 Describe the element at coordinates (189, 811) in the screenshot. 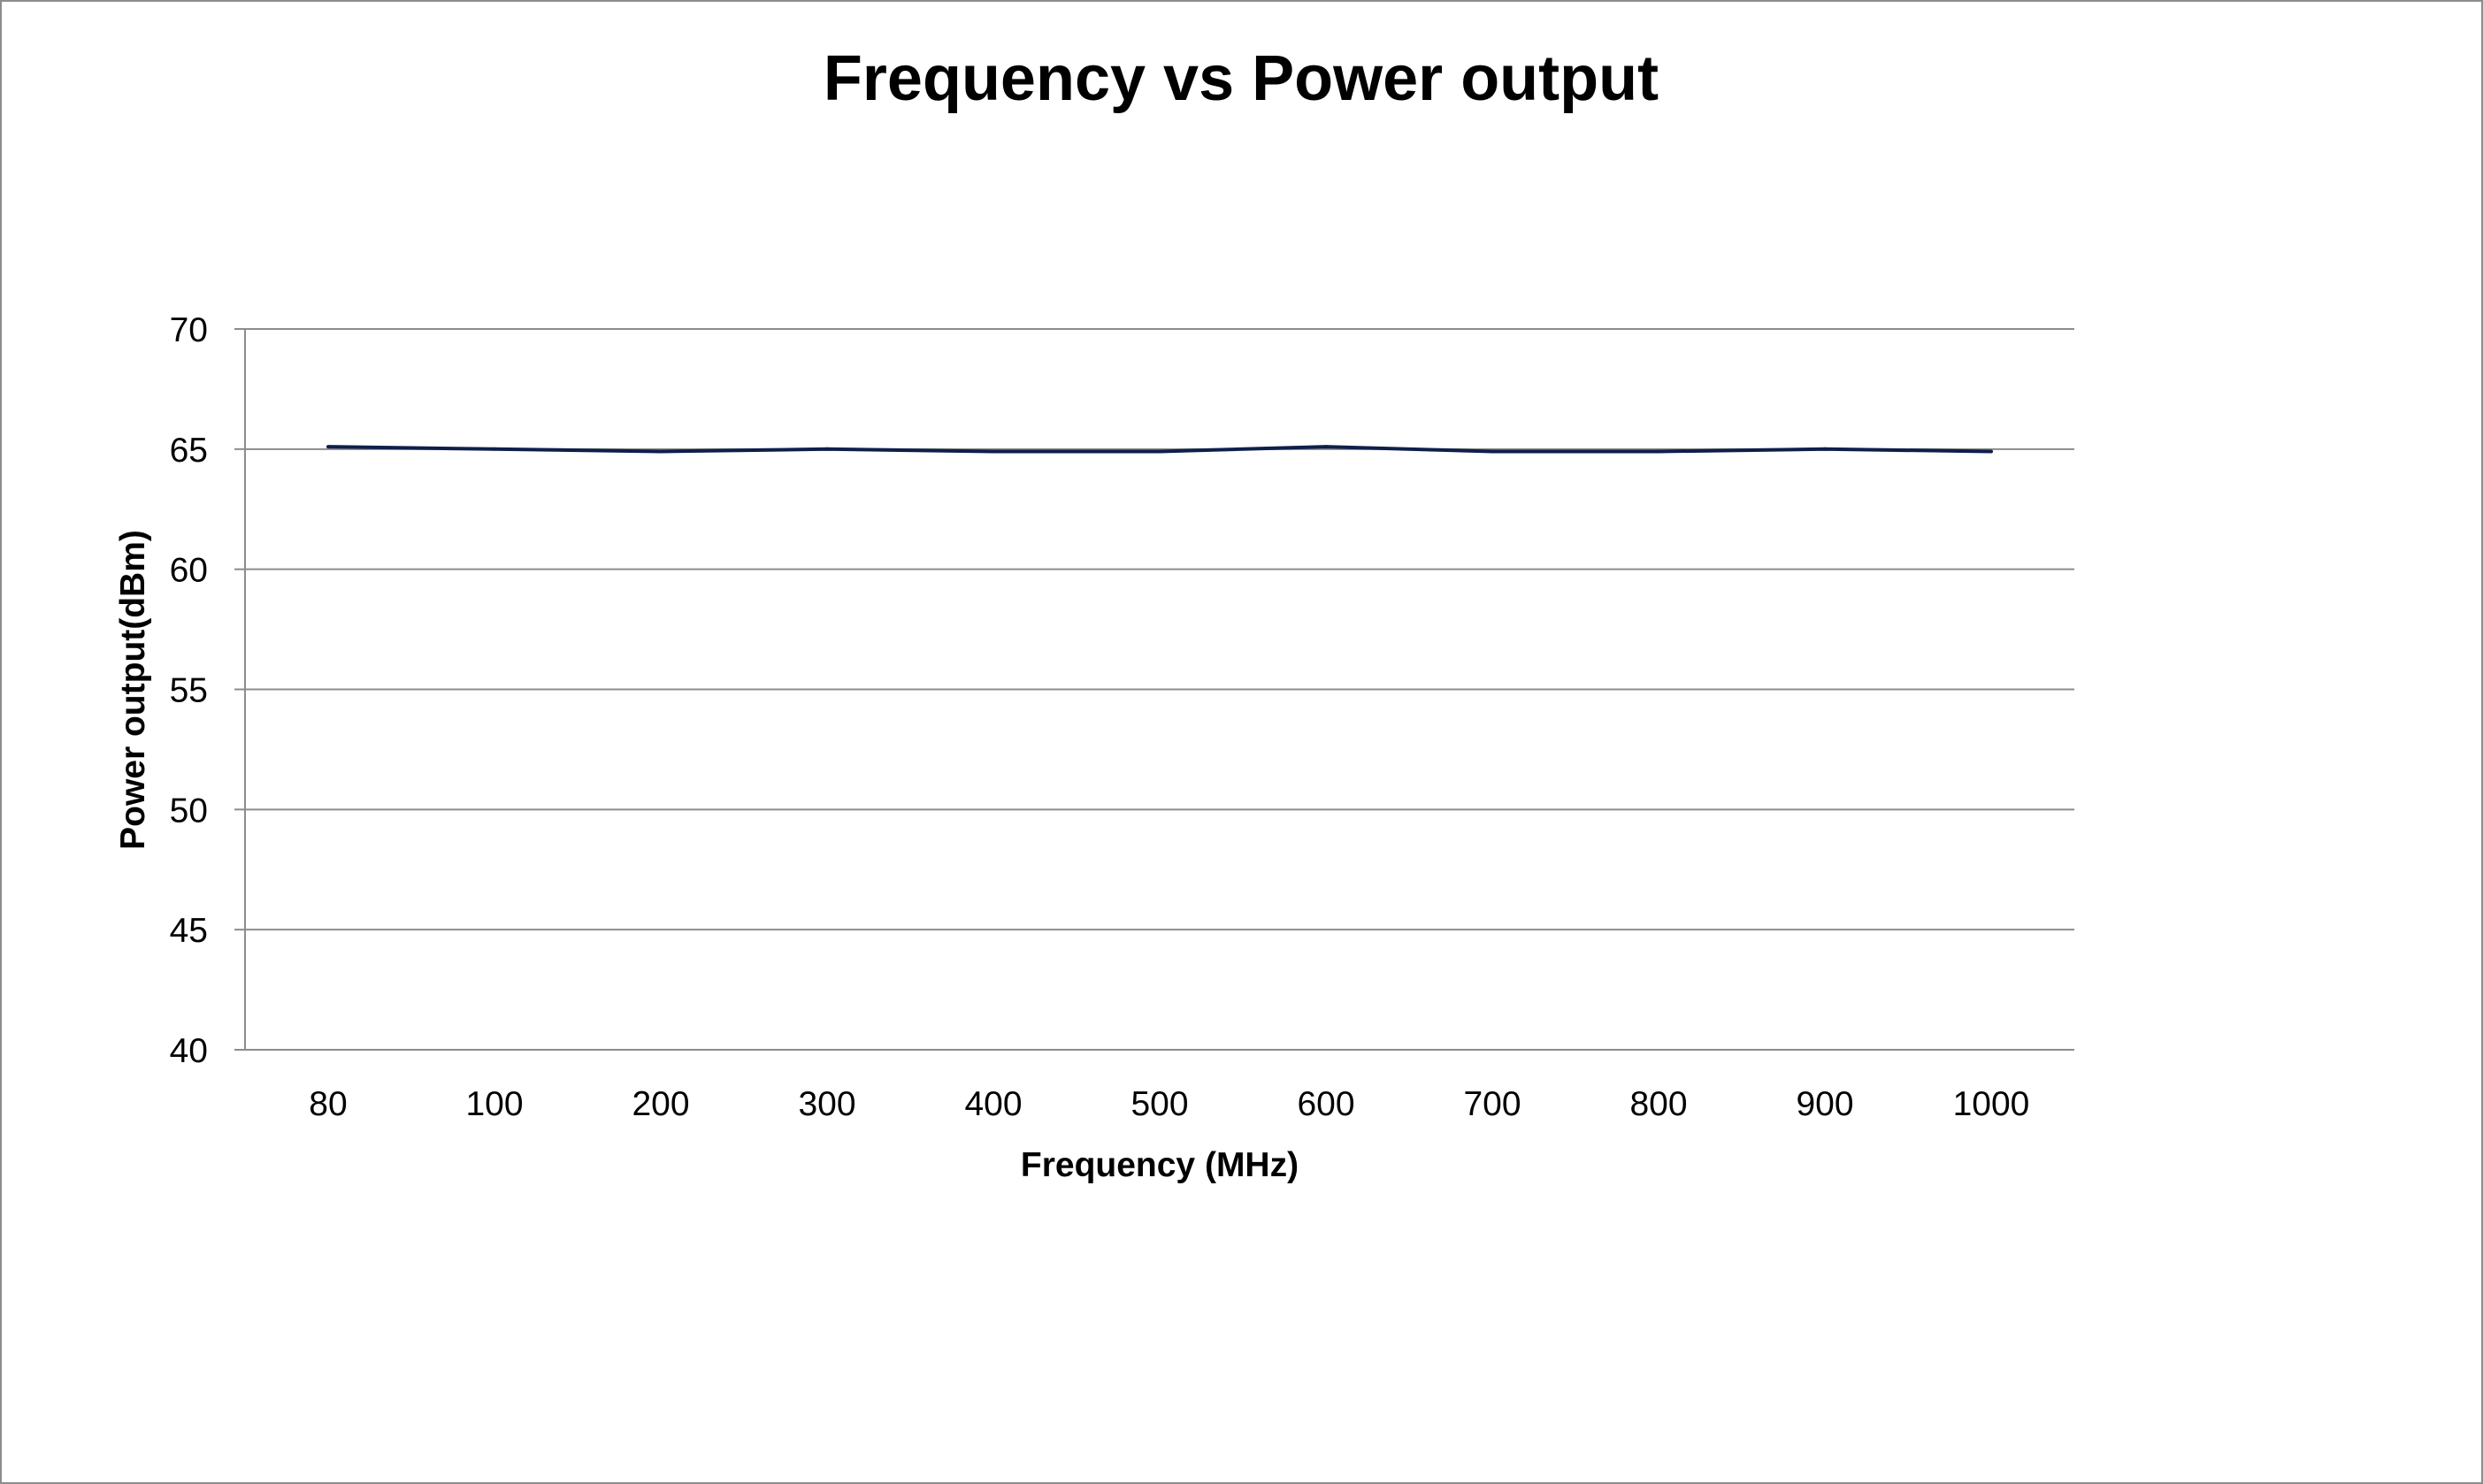

I see `y-tick-label: 50` at that location.